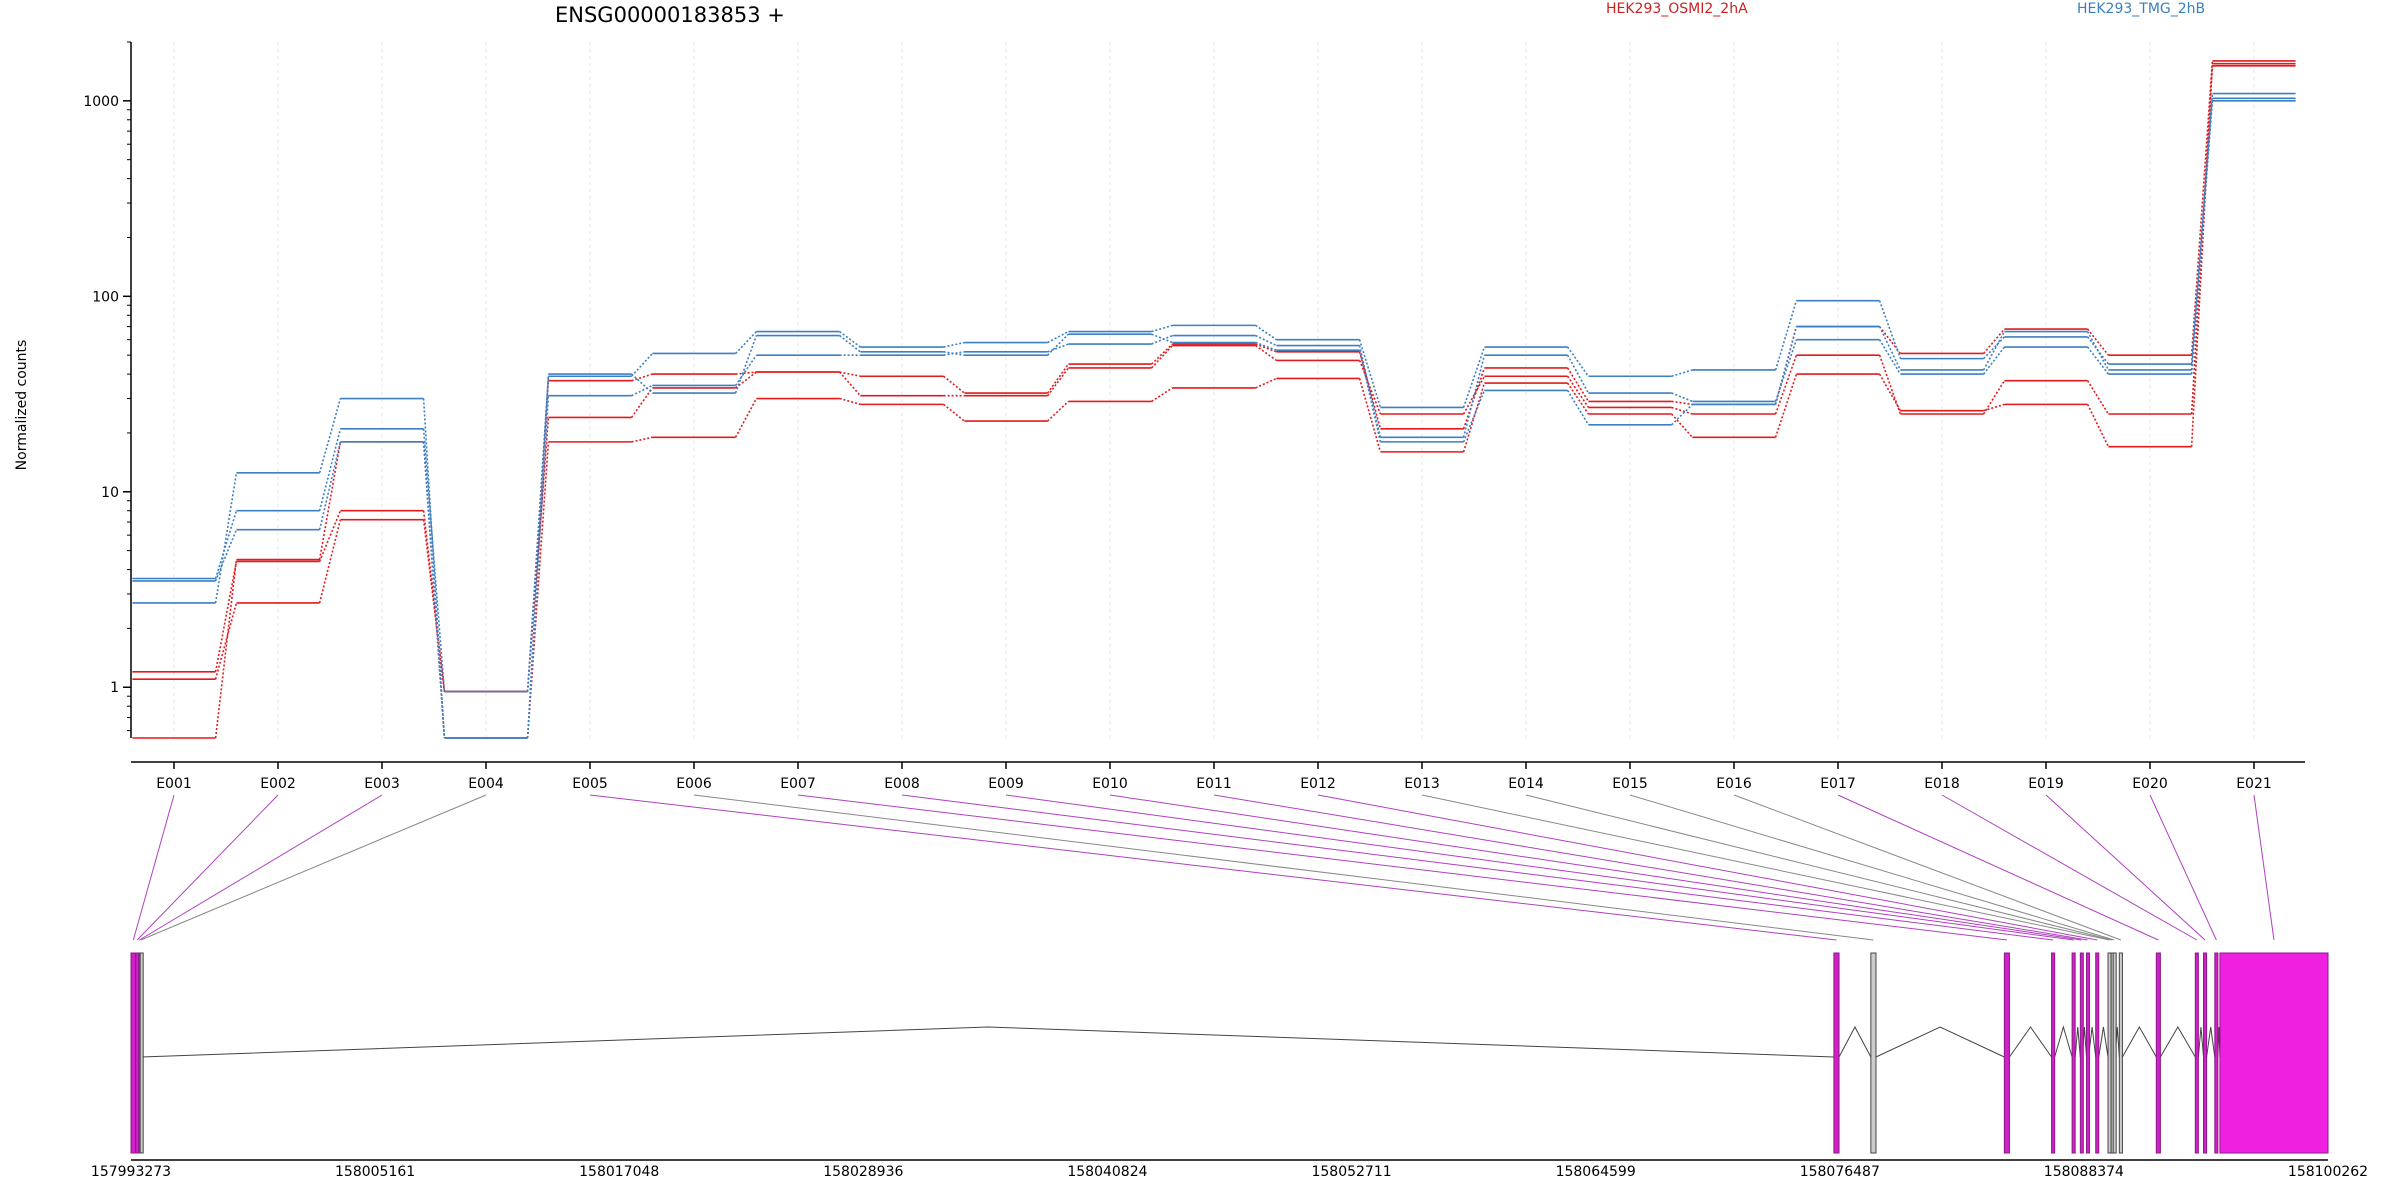 The width and height of the screenshot is (2400, 1200). I want to click on legend-label-osmi2: HEK293_OSMI2_2hA, so click(1677, 9).